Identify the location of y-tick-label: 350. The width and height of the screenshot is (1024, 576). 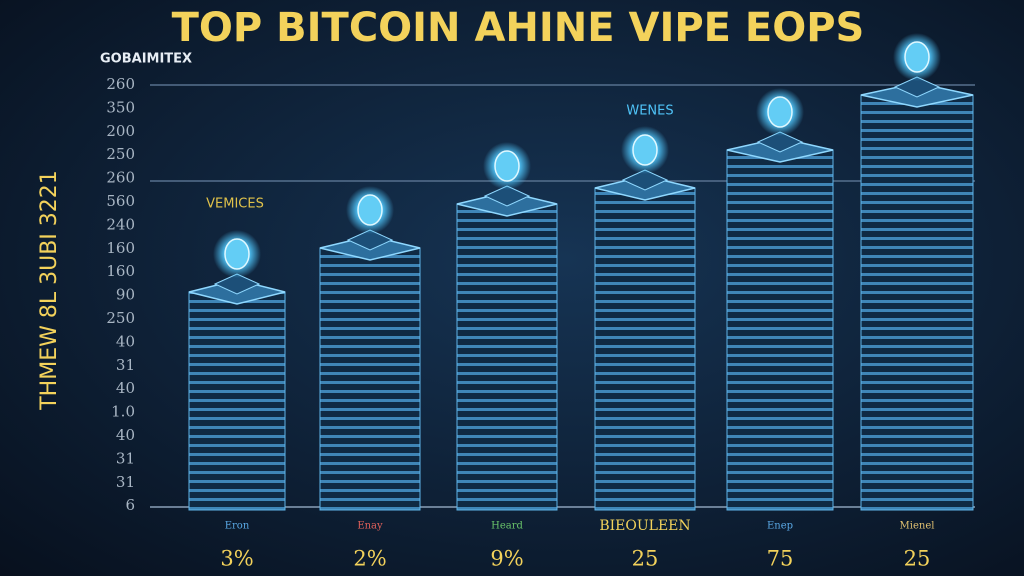
(120, 107).